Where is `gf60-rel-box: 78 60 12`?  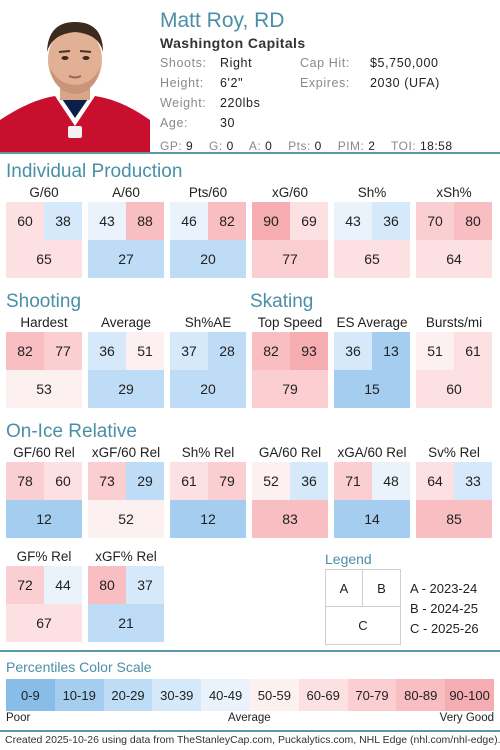
gf60-rel-box: 78 60 12 is located at coordinates (44, 500).